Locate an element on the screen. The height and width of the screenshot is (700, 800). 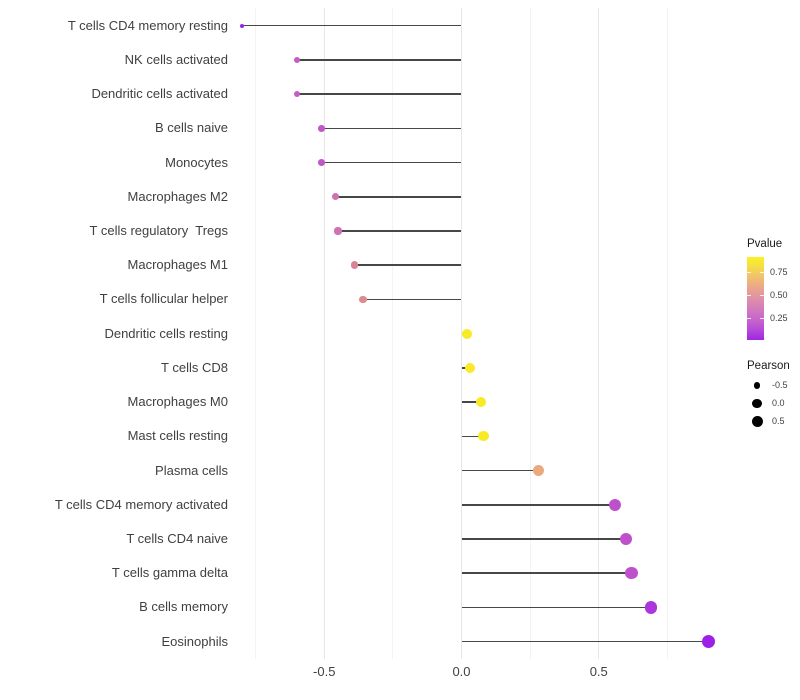
x-axis-tick-label: 0.5 is located at coordinates (598, 671).